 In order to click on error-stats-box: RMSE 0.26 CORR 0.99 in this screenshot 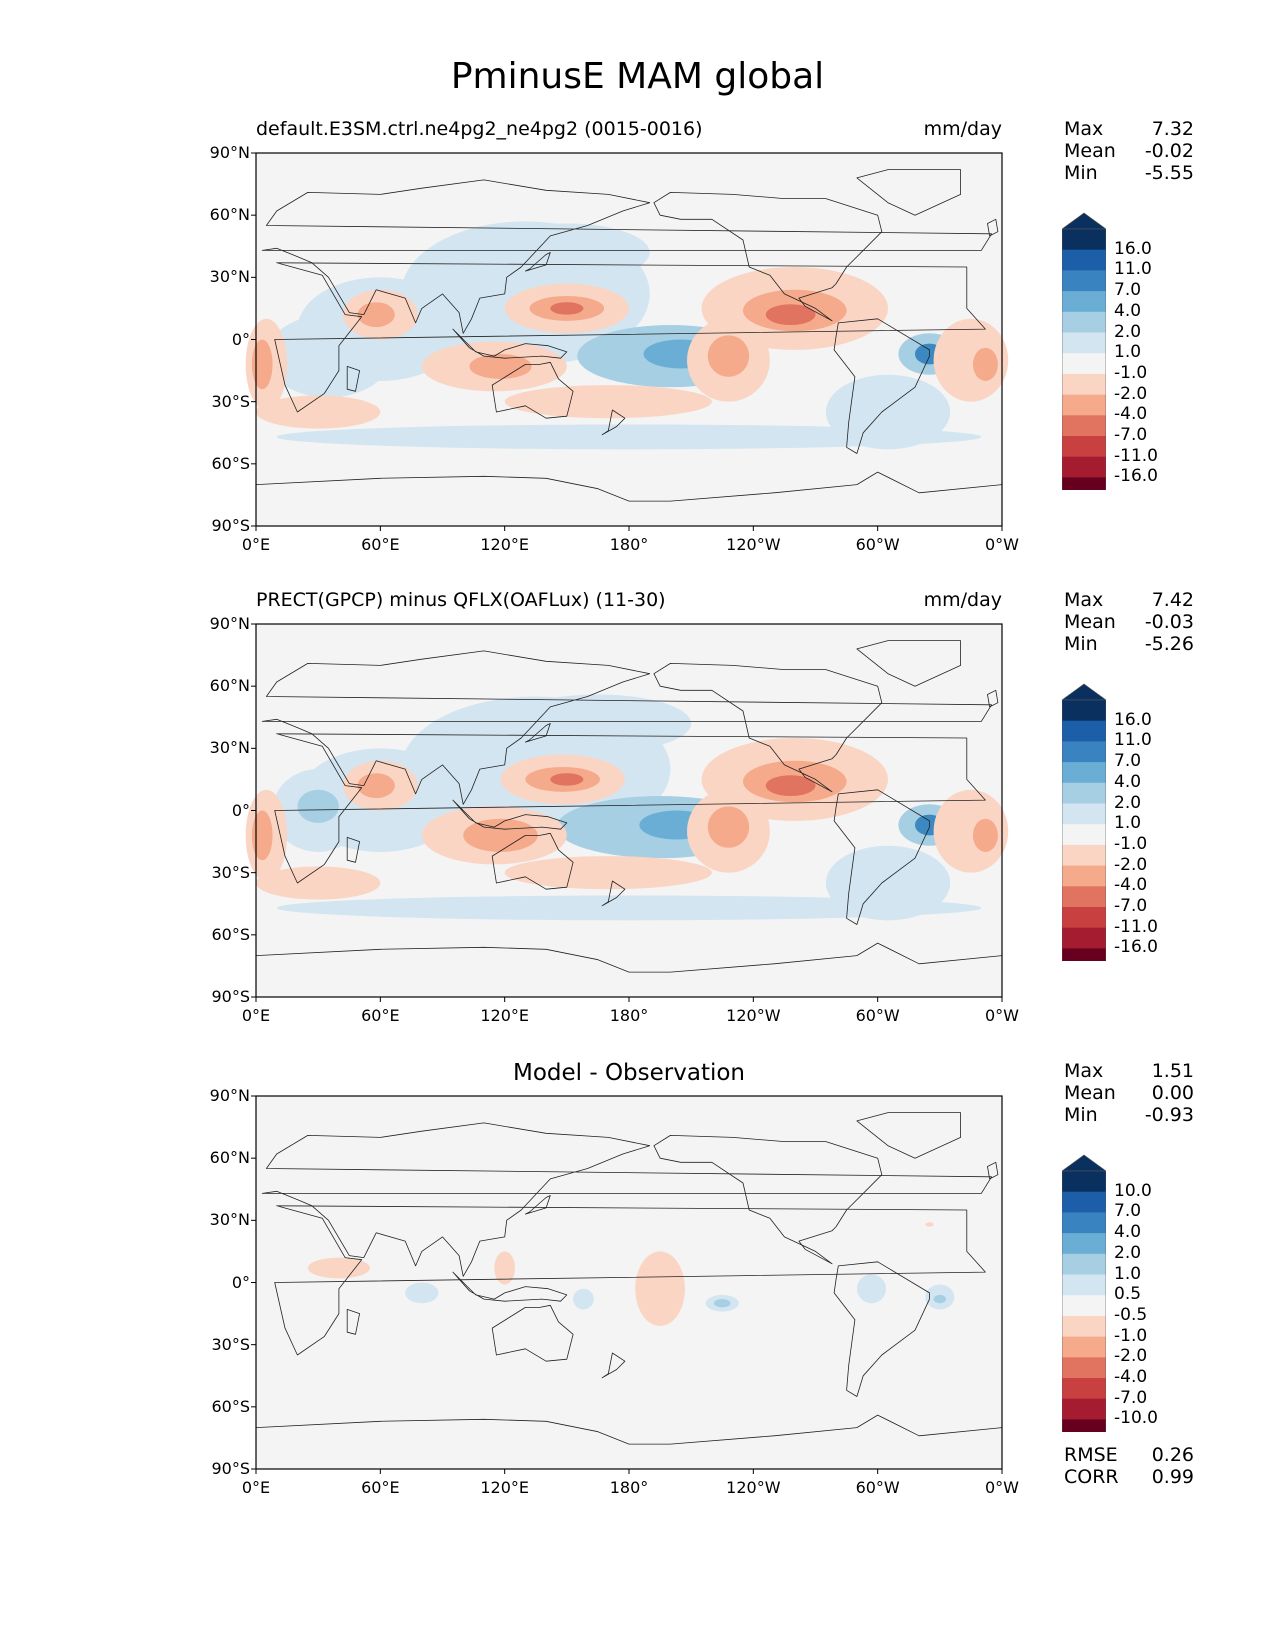, I will do `click(1129, 1466)`.